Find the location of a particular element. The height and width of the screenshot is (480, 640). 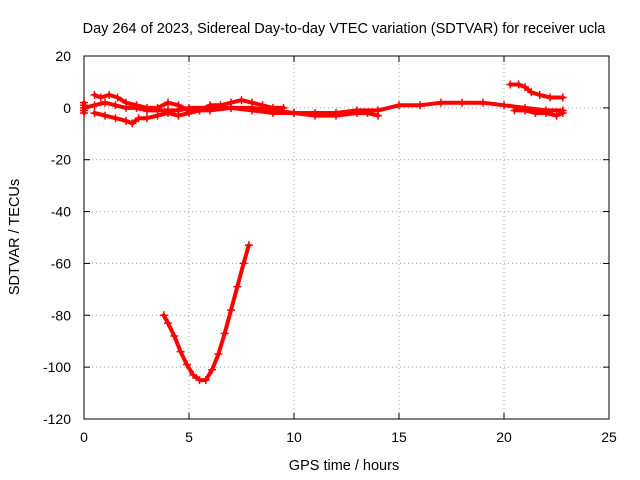

y-tick-label: -40 is located at coordinates (61, 212).